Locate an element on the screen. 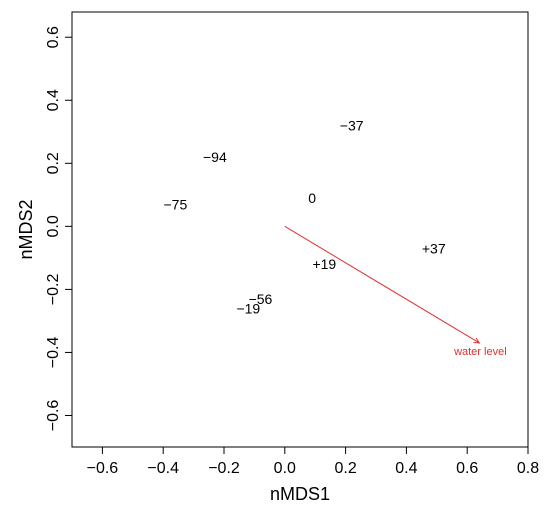 The width and height of the screenshot is (550, 524). x-tick-label: −0.6 is located at coordinates (103, 468).